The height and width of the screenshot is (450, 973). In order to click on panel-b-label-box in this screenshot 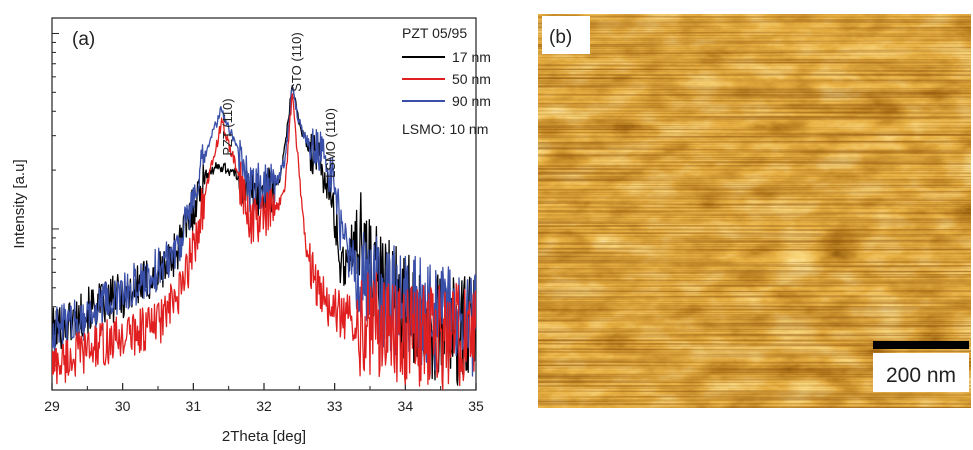, I will do `click(566, 35)`.